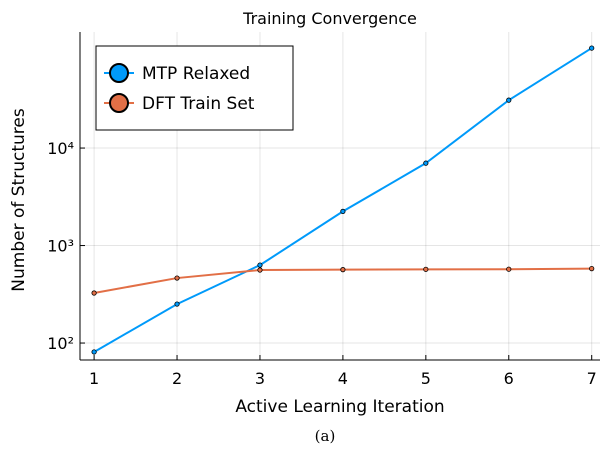  I want to click on y-tick-label: 10², so click(60, 343).